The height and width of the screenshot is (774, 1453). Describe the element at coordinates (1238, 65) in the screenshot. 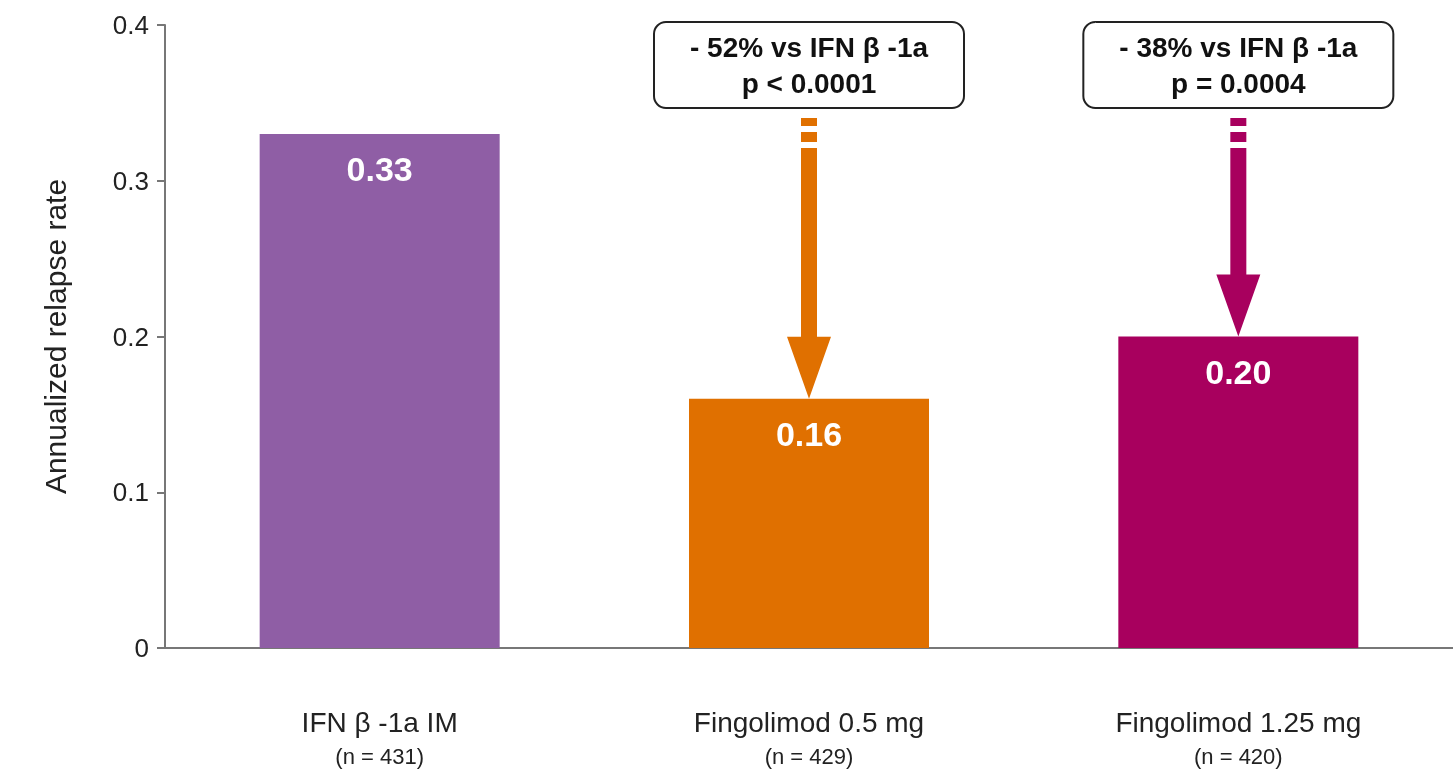

I see `annotation: - 38% vs IFN β -1a p = 0.0004` at that location.